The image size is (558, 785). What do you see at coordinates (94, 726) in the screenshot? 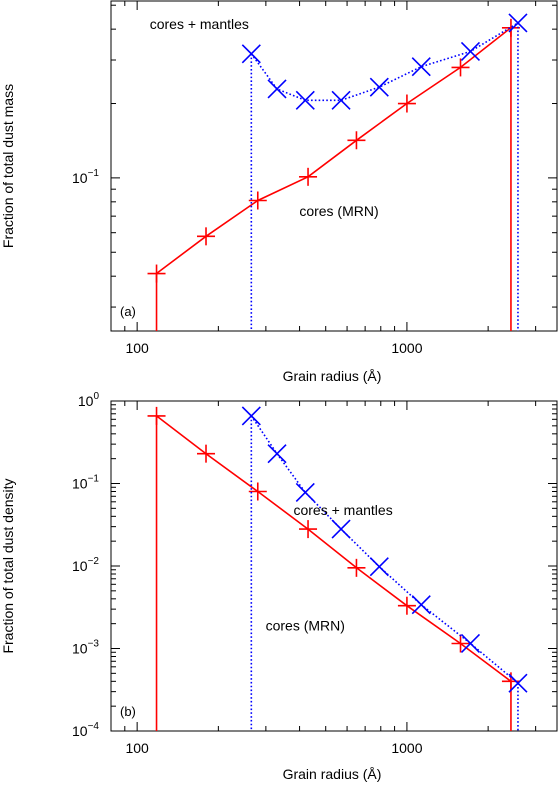
I see `y-tick-exponent: −4` at bounding box center [94, 726].